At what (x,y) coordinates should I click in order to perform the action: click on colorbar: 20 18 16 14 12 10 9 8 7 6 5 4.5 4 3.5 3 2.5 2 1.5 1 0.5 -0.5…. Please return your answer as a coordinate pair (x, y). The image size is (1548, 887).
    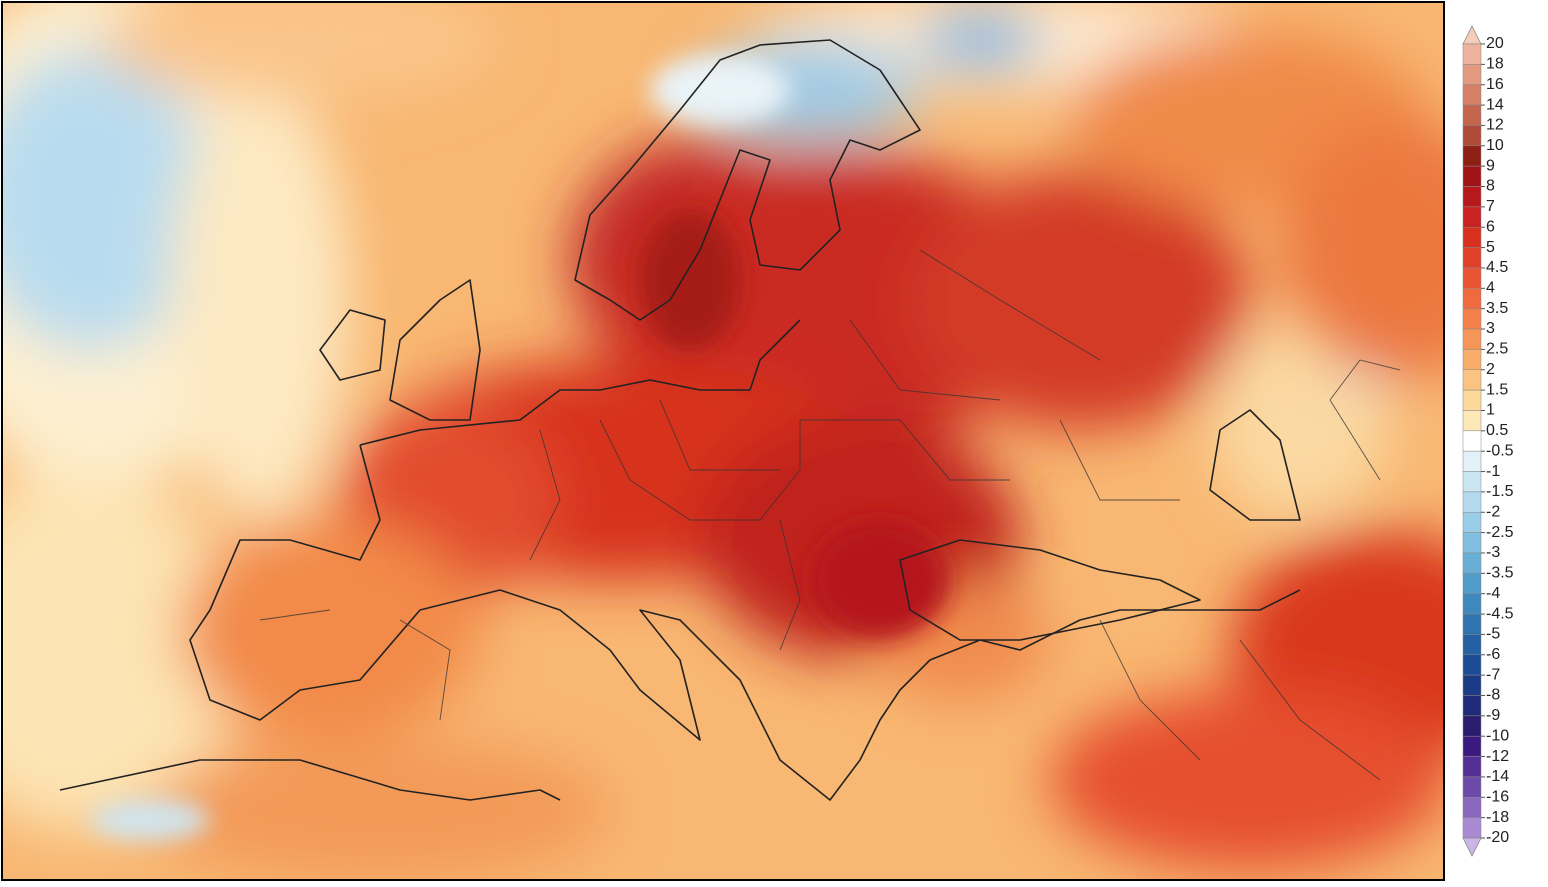
    Looking at the image, I should click on (1488, 441).